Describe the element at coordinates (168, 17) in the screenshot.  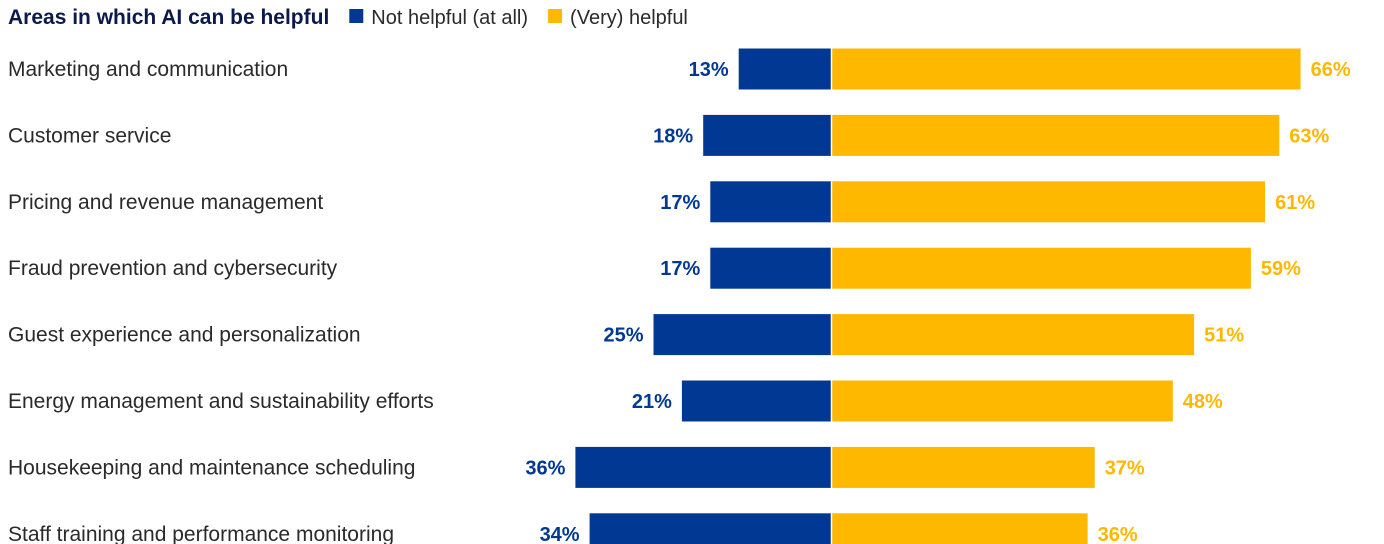
I see `chart-title: Areas in which AI can be helpful` at that location.